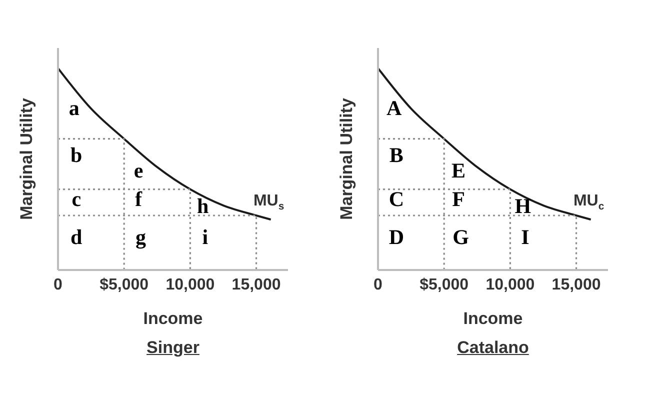 The height and width of the screenshot is (406, 666). What do you see at coordinates (458, 198) in the screenshot?
I see `annotation: F` at bounding box center [458, 198].